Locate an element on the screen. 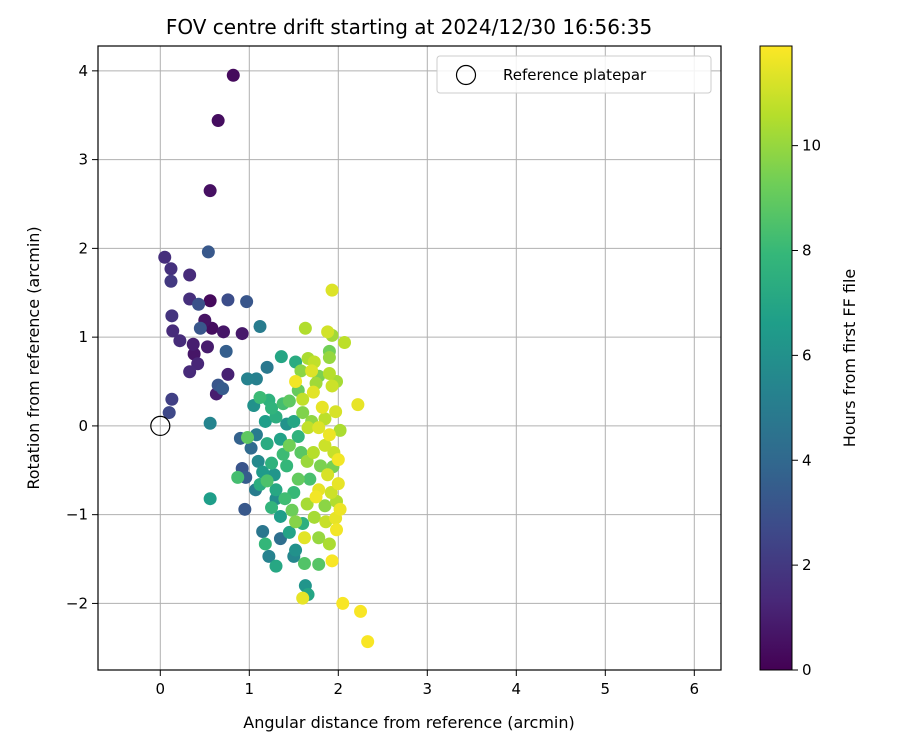 This screenshot has width=900, height=755. x-tick-label: 3 is located at coordinates (428, 689).